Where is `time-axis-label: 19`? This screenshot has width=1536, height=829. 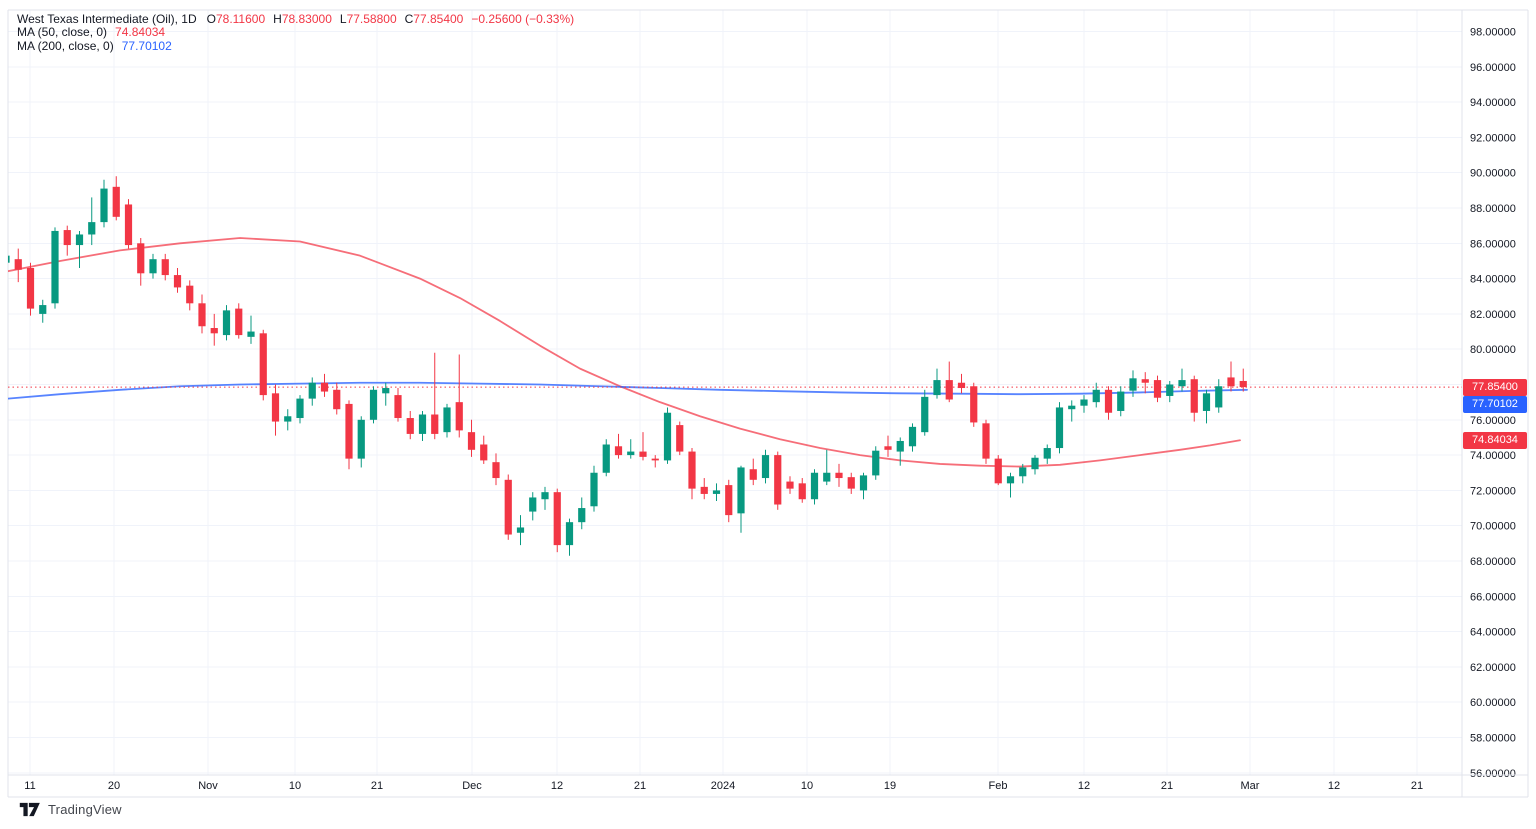 time-axis-label: 19 is located at coordinates (890, 786).